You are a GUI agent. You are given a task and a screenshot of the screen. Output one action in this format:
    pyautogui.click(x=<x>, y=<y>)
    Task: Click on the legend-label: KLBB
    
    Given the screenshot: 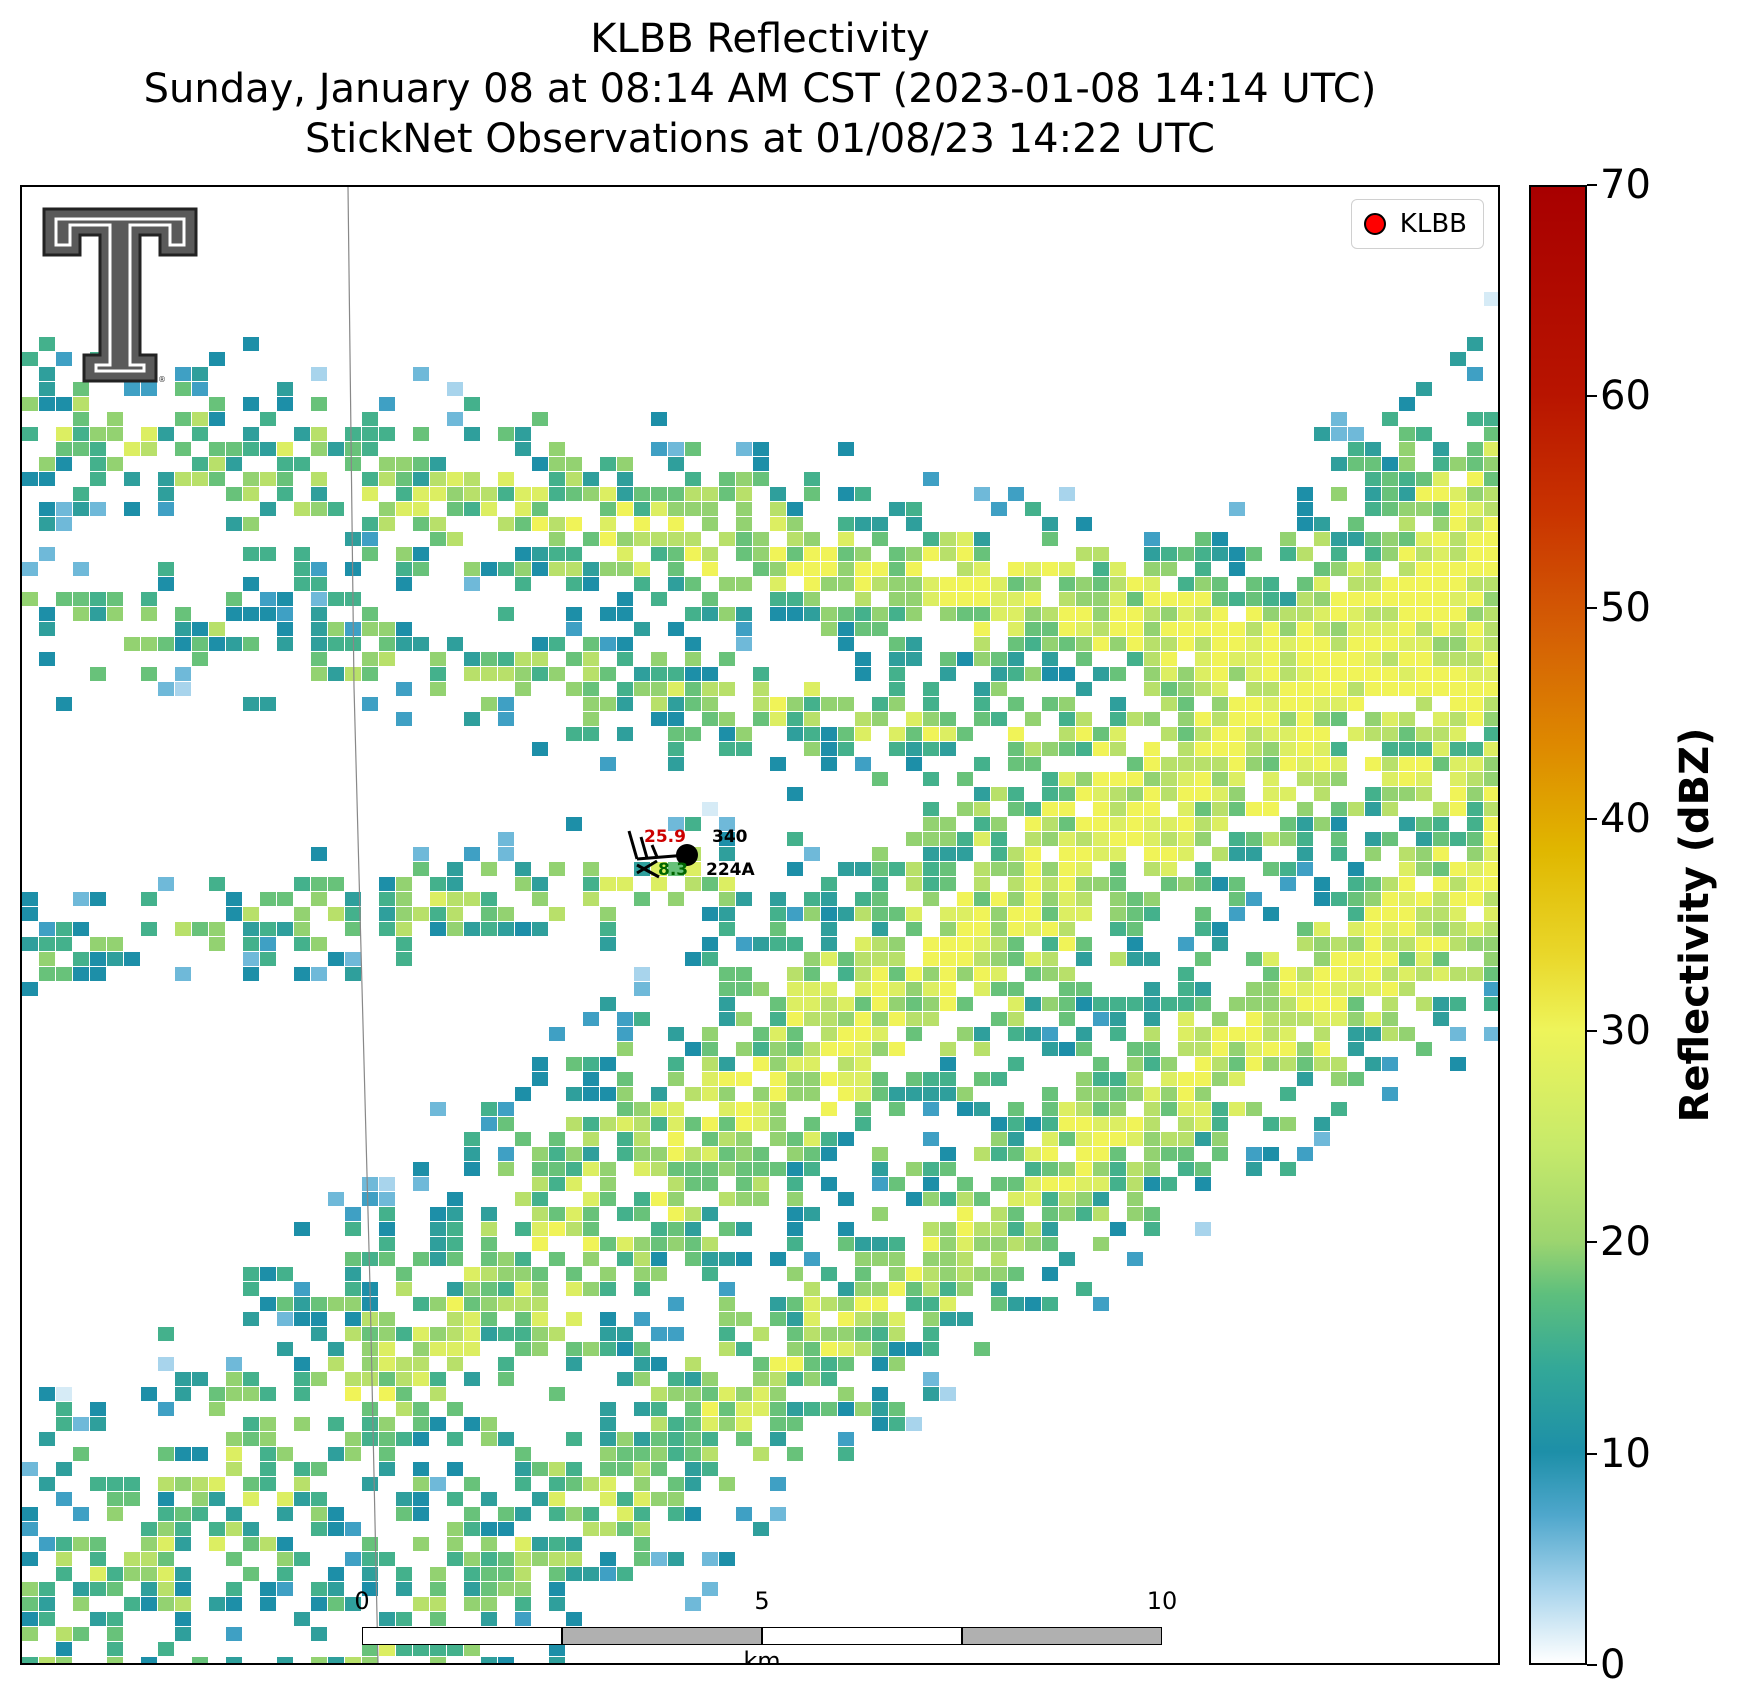 What is the action you would take?
    pyautogui.click(x=1433, y=224)
    